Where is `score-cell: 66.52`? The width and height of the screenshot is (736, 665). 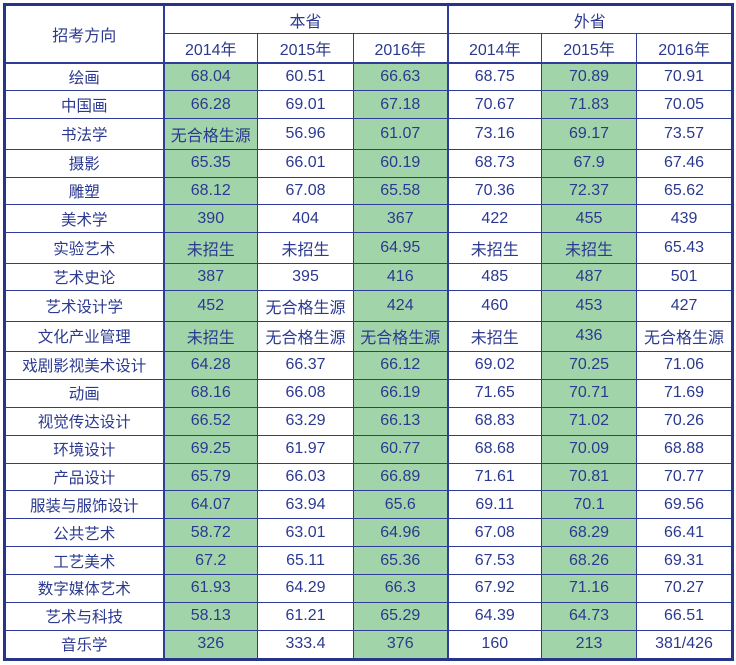
score-cell: 66.52 is located at coordinates (210, 421).